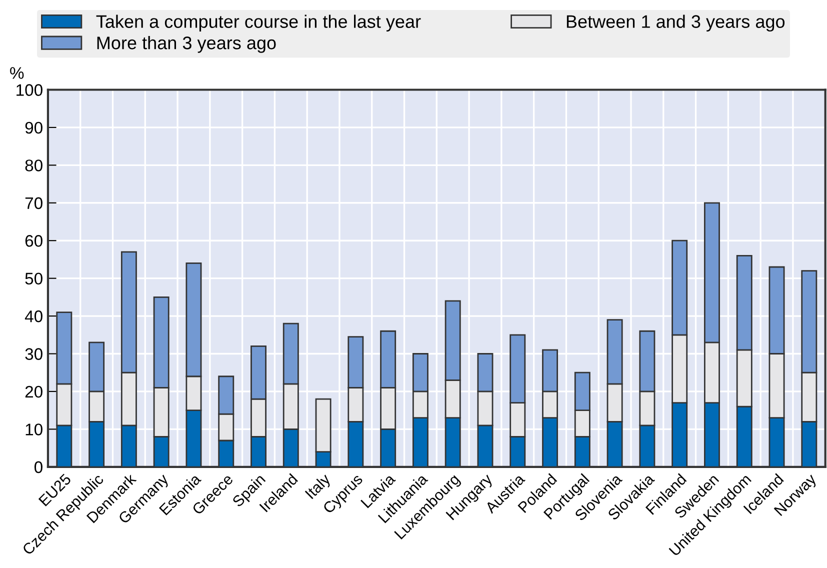 The height and width of the screenshot is (568, 827). I want to click on legend-label: Between 1 and 3 years ago, so click(675, 23).